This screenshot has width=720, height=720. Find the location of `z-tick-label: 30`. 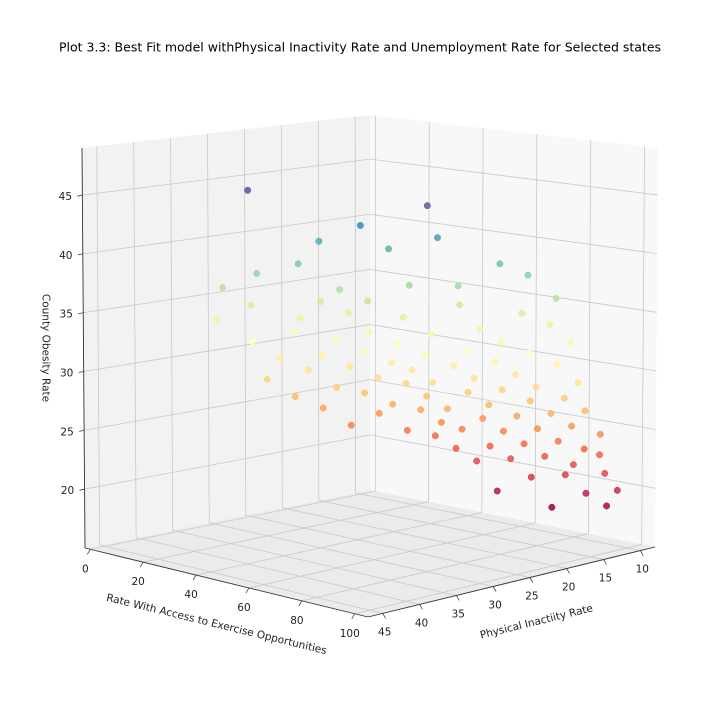

z-tick-label: 30 is located at coordinates (66, 374).